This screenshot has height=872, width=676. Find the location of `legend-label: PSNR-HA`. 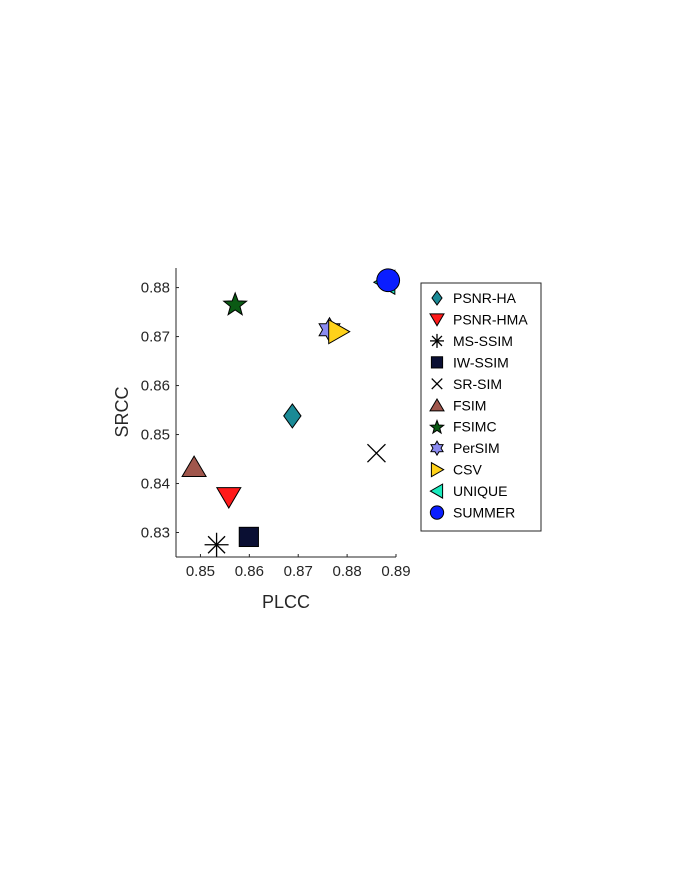

legend-label: PSNR-HA is located at coordinates (485, 298).